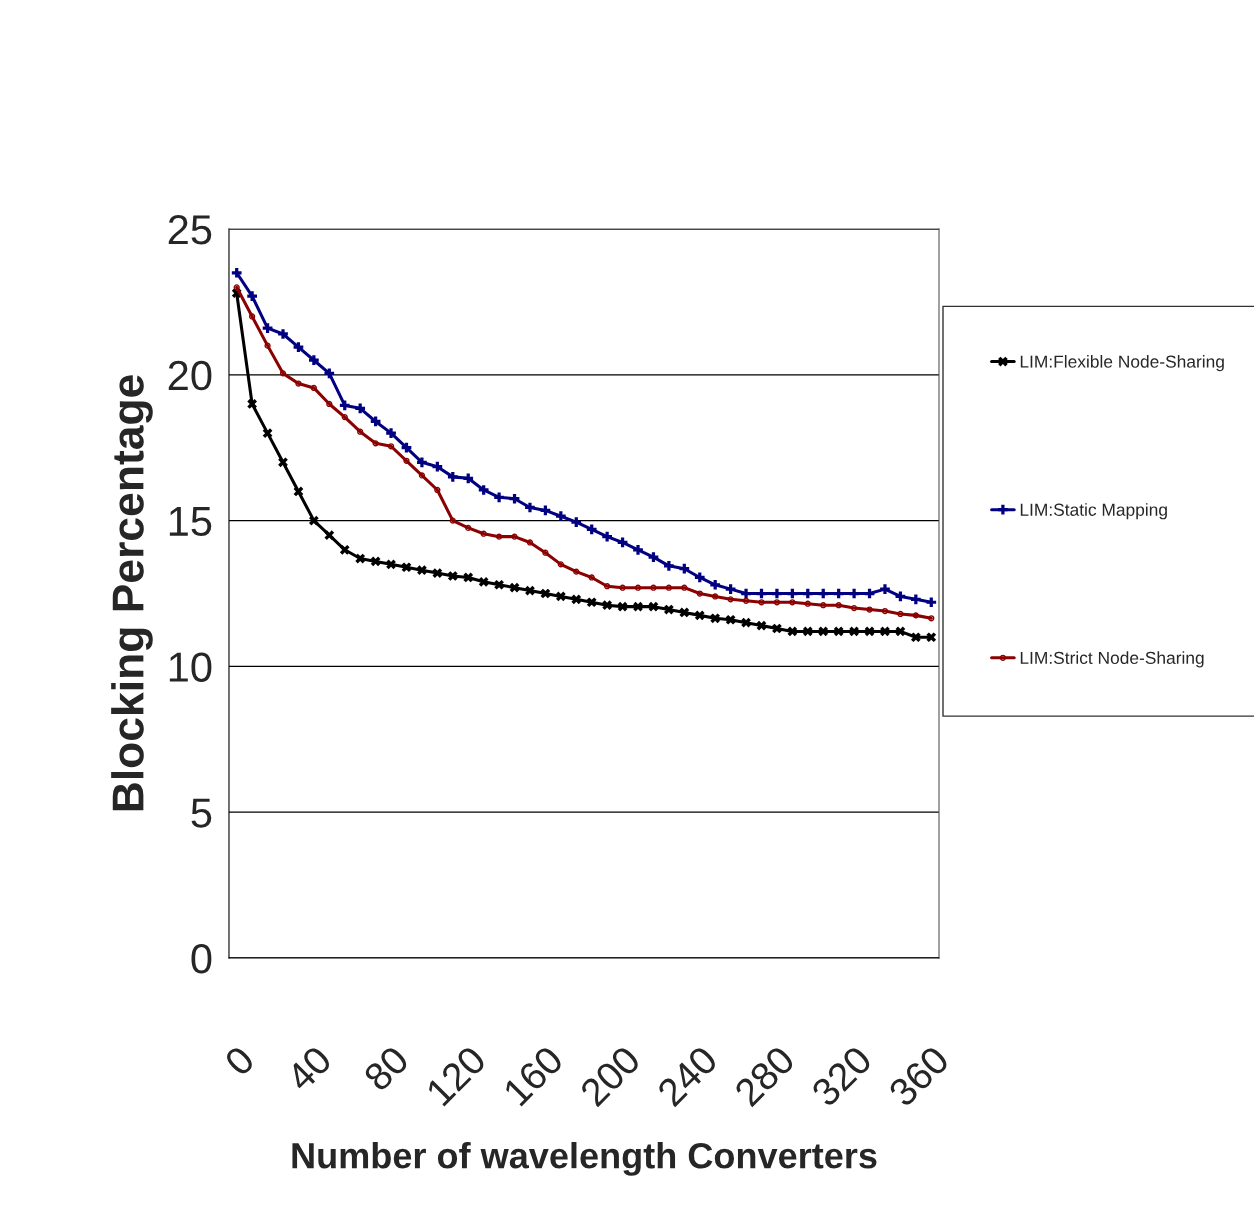  Describe the element at coordinates (386, 1068) in the screenshot. I see `x-tick-label: 80` at that location.